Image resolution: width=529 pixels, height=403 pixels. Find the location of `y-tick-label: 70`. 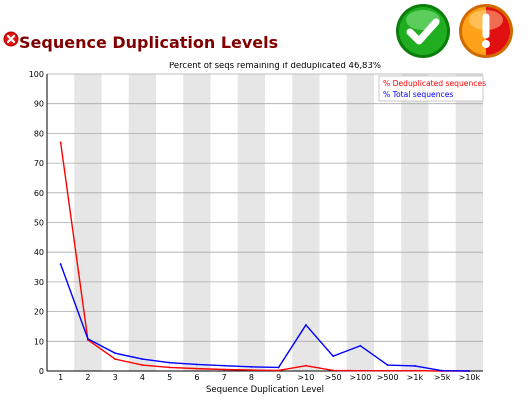

y-tick-label: 70 is located at coordinates (39, 163).